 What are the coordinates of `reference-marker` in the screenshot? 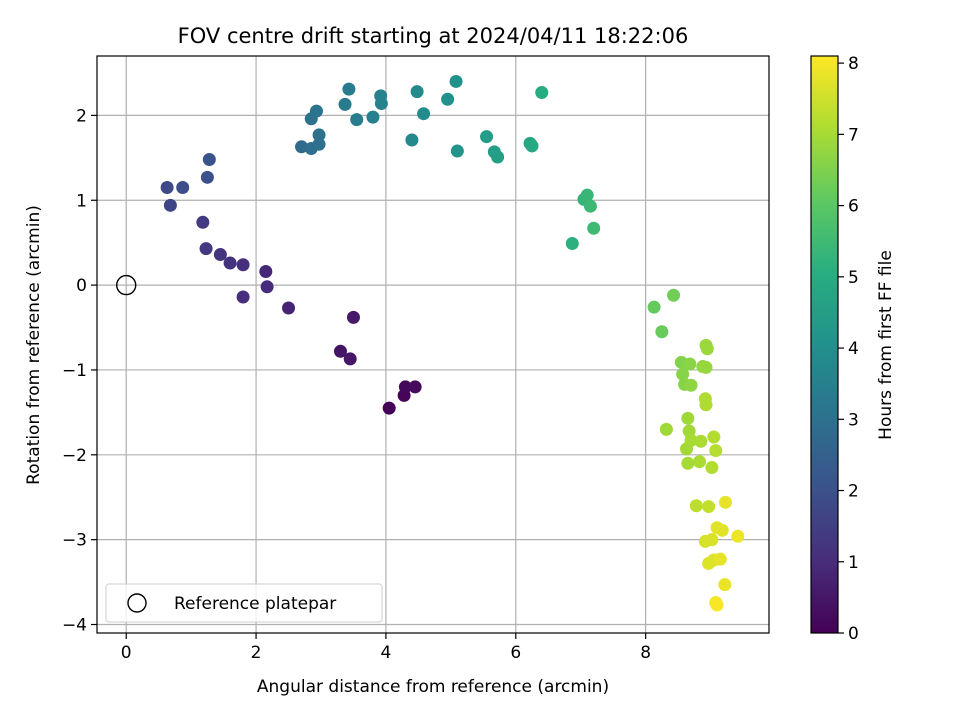 It's located at (126, 285).